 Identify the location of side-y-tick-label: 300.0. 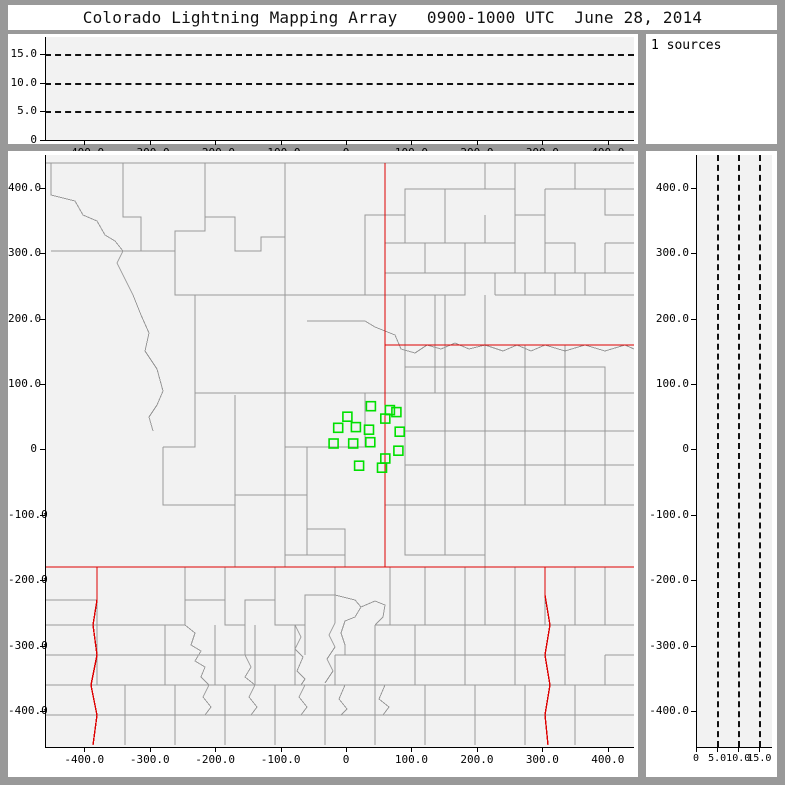
(672, 253).